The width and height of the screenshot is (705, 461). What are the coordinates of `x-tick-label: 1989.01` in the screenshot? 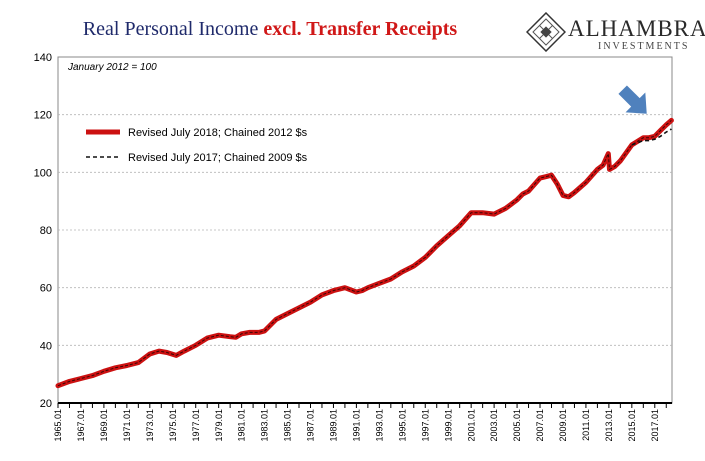 It's located at (334, 425).